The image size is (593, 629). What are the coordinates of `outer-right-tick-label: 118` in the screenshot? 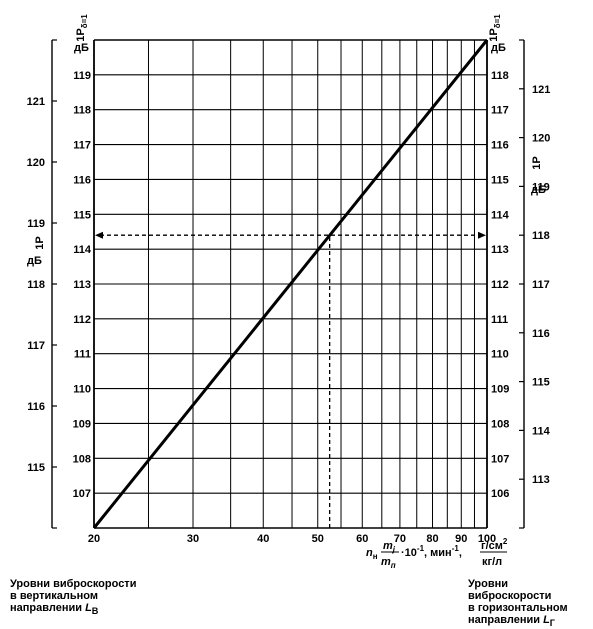 It's located at (541, 236).